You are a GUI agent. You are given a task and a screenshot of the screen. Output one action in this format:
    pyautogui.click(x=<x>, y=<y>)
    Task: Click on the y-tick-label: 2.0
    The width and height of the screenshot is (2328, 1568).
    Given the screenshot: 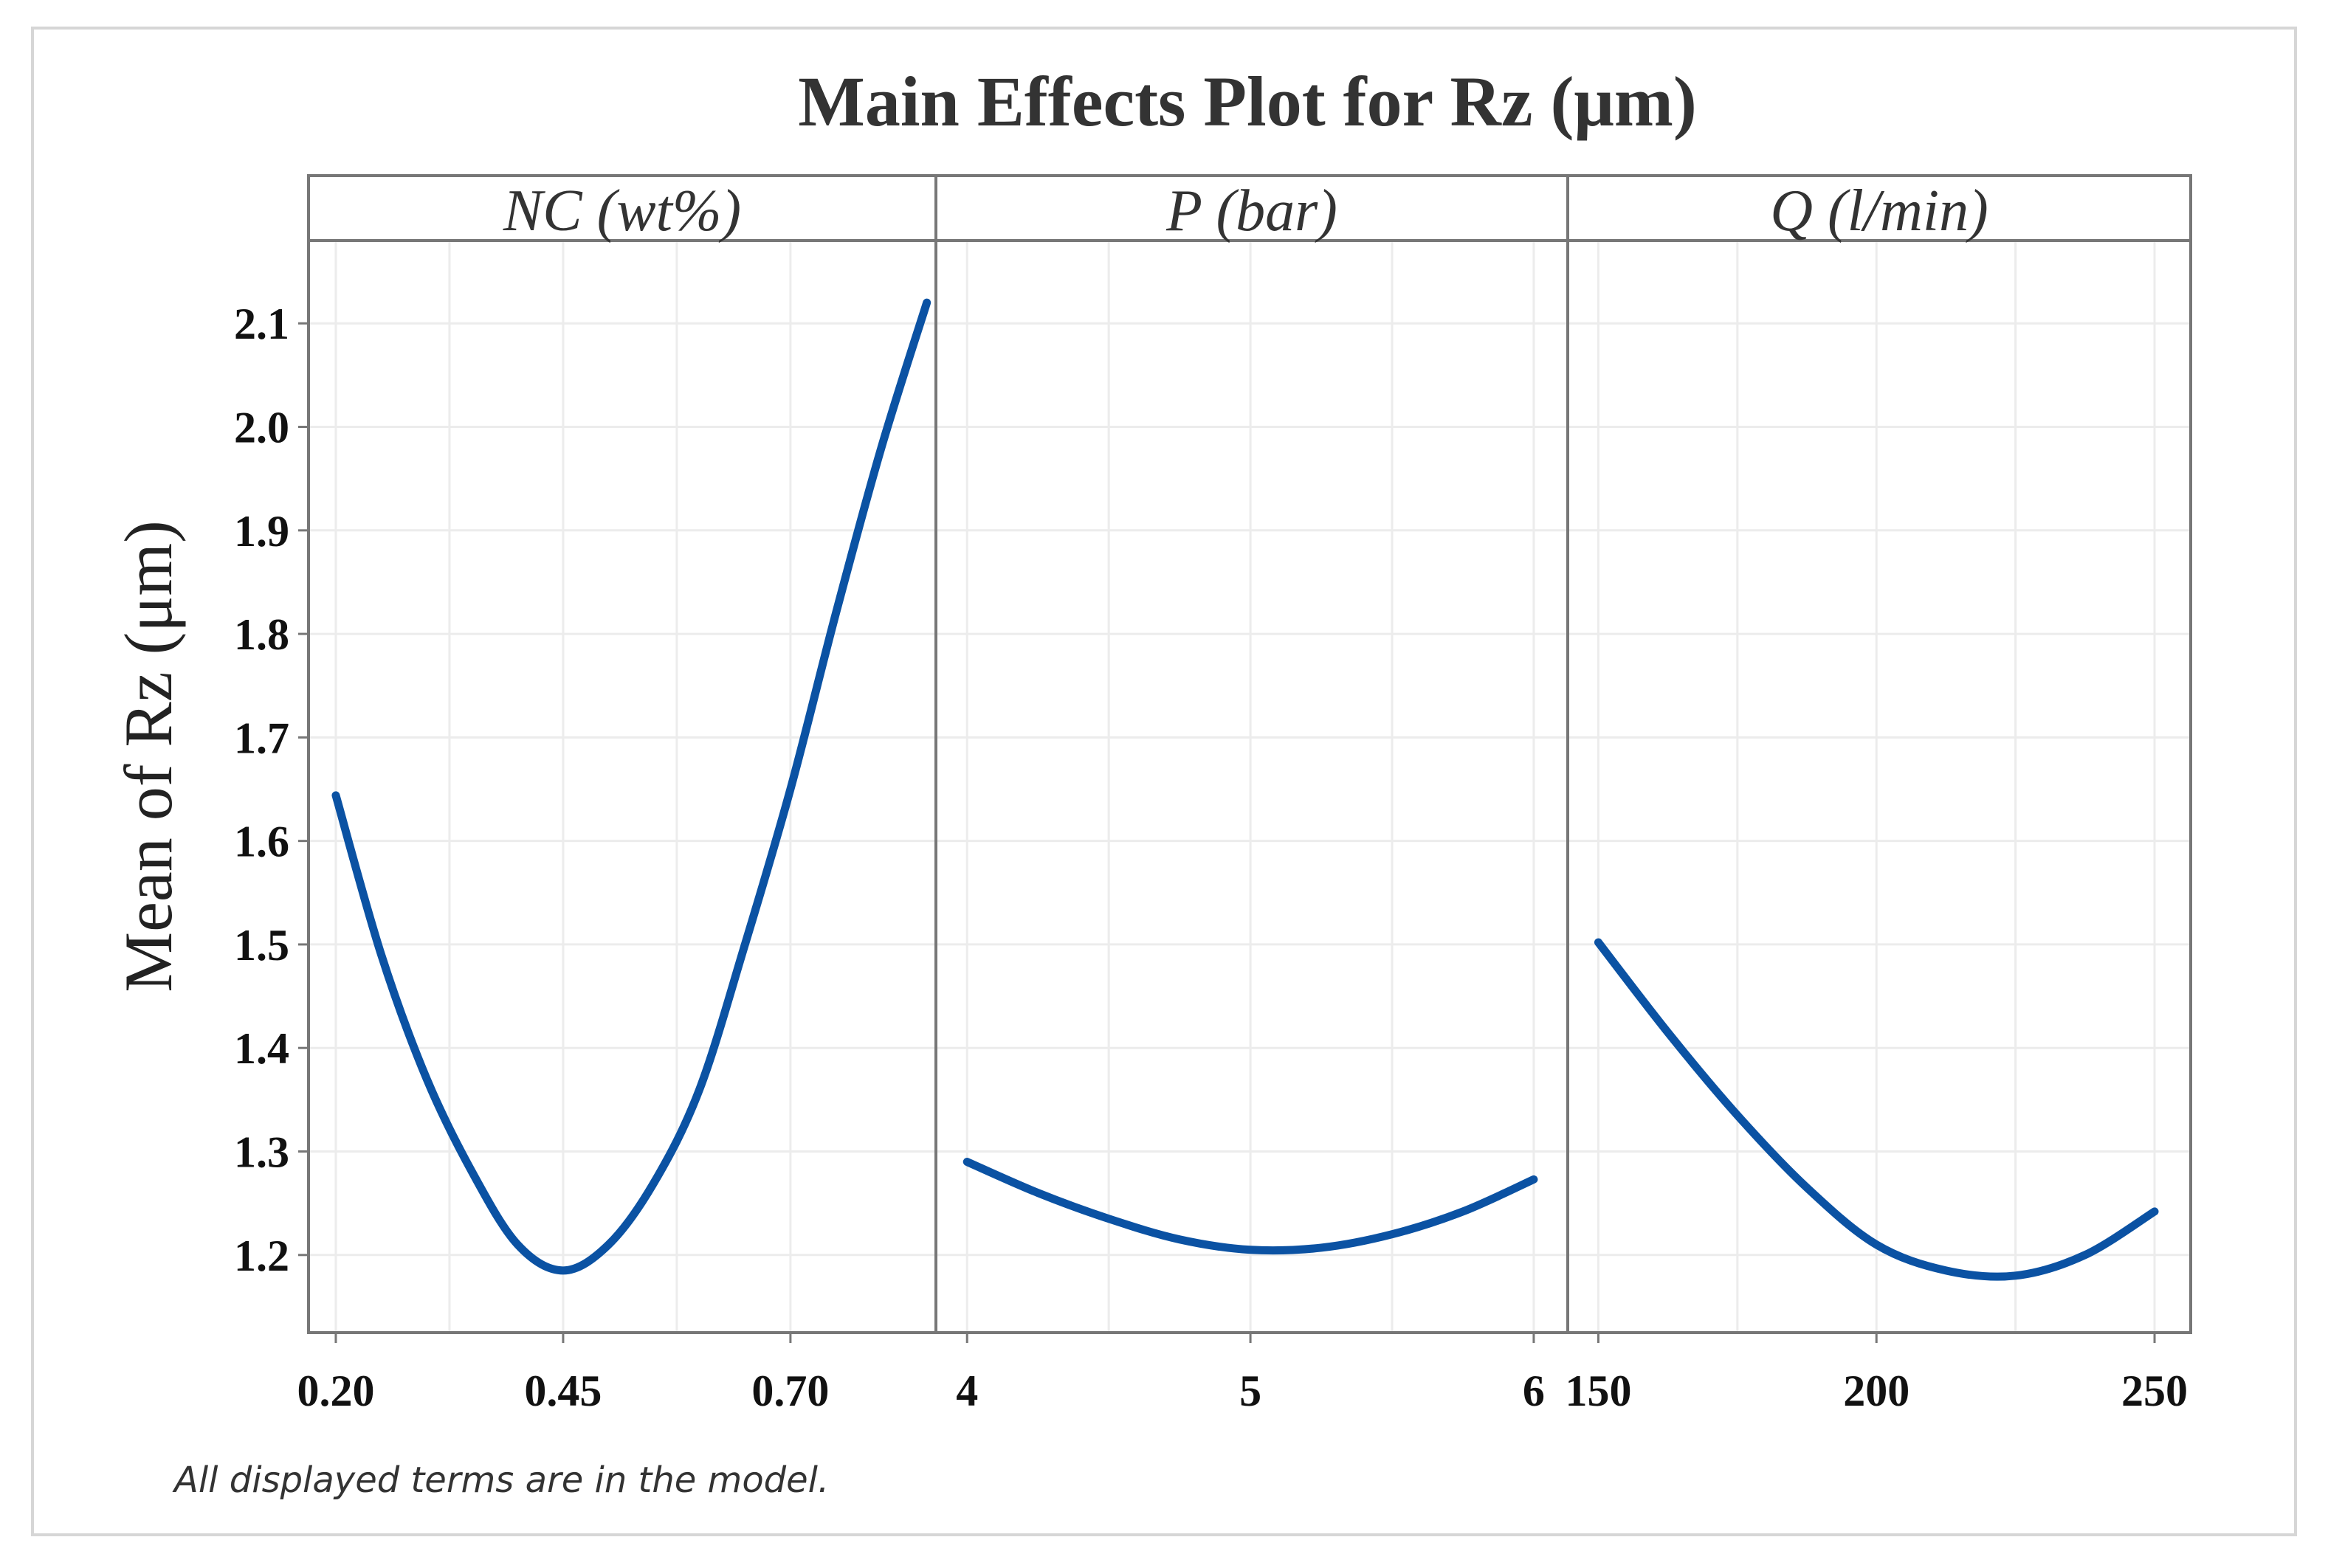 What is the action you would take?
    pyautogui.click(x=261, y=428)
    